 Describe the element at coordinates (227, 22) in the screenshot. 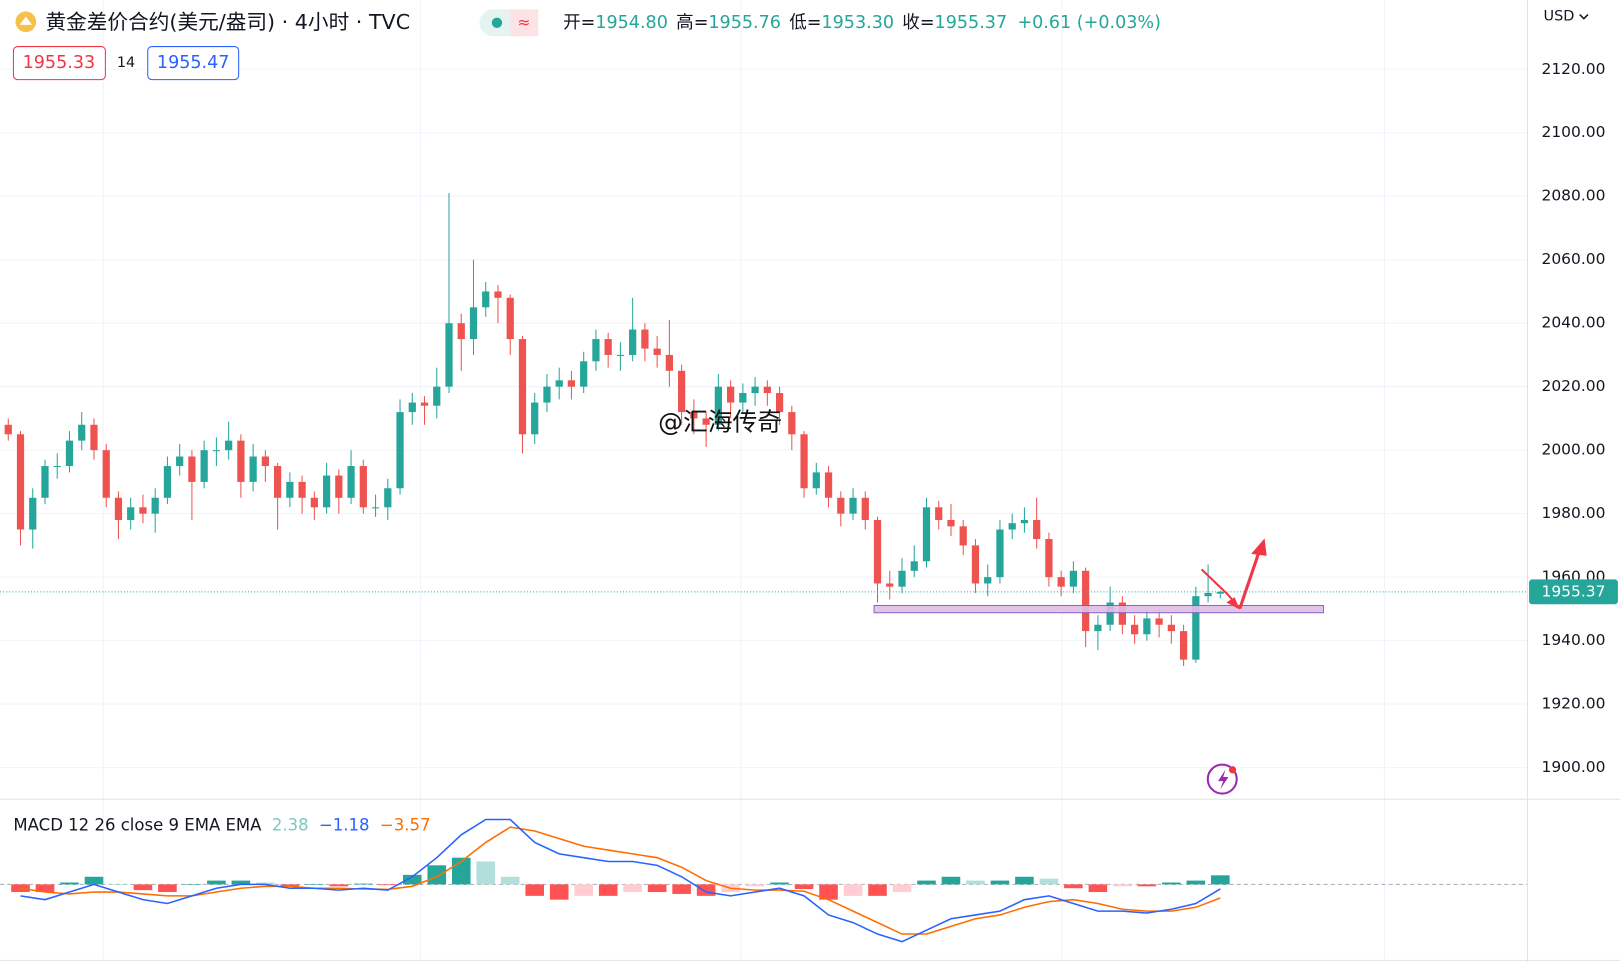

I see `symbol-title: 黄金差价合约(美元/盎司) · 4小时 · TVC` at that location.